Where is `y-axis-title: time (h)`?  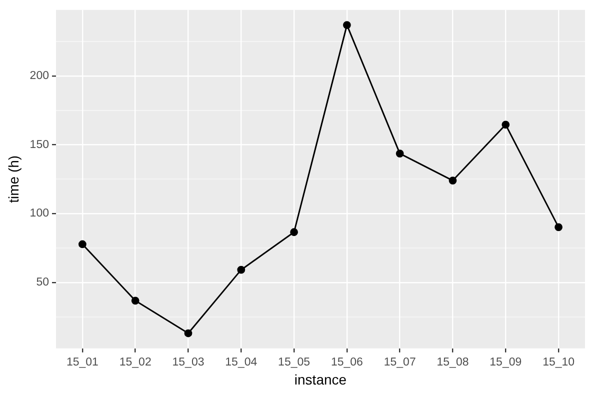
y-axis-title: time (h) is located at coordinates (13, 179).